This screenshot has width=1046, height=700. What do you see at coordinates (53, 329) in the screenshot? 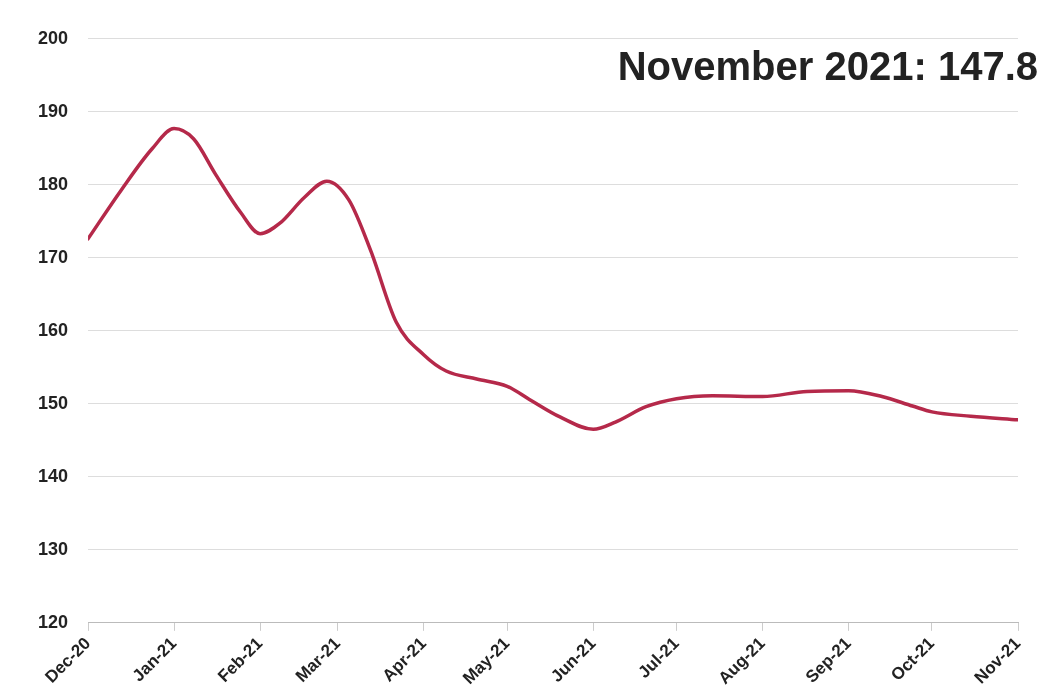
I see `y-tick-label: 160` at bounding box center [53, 329].